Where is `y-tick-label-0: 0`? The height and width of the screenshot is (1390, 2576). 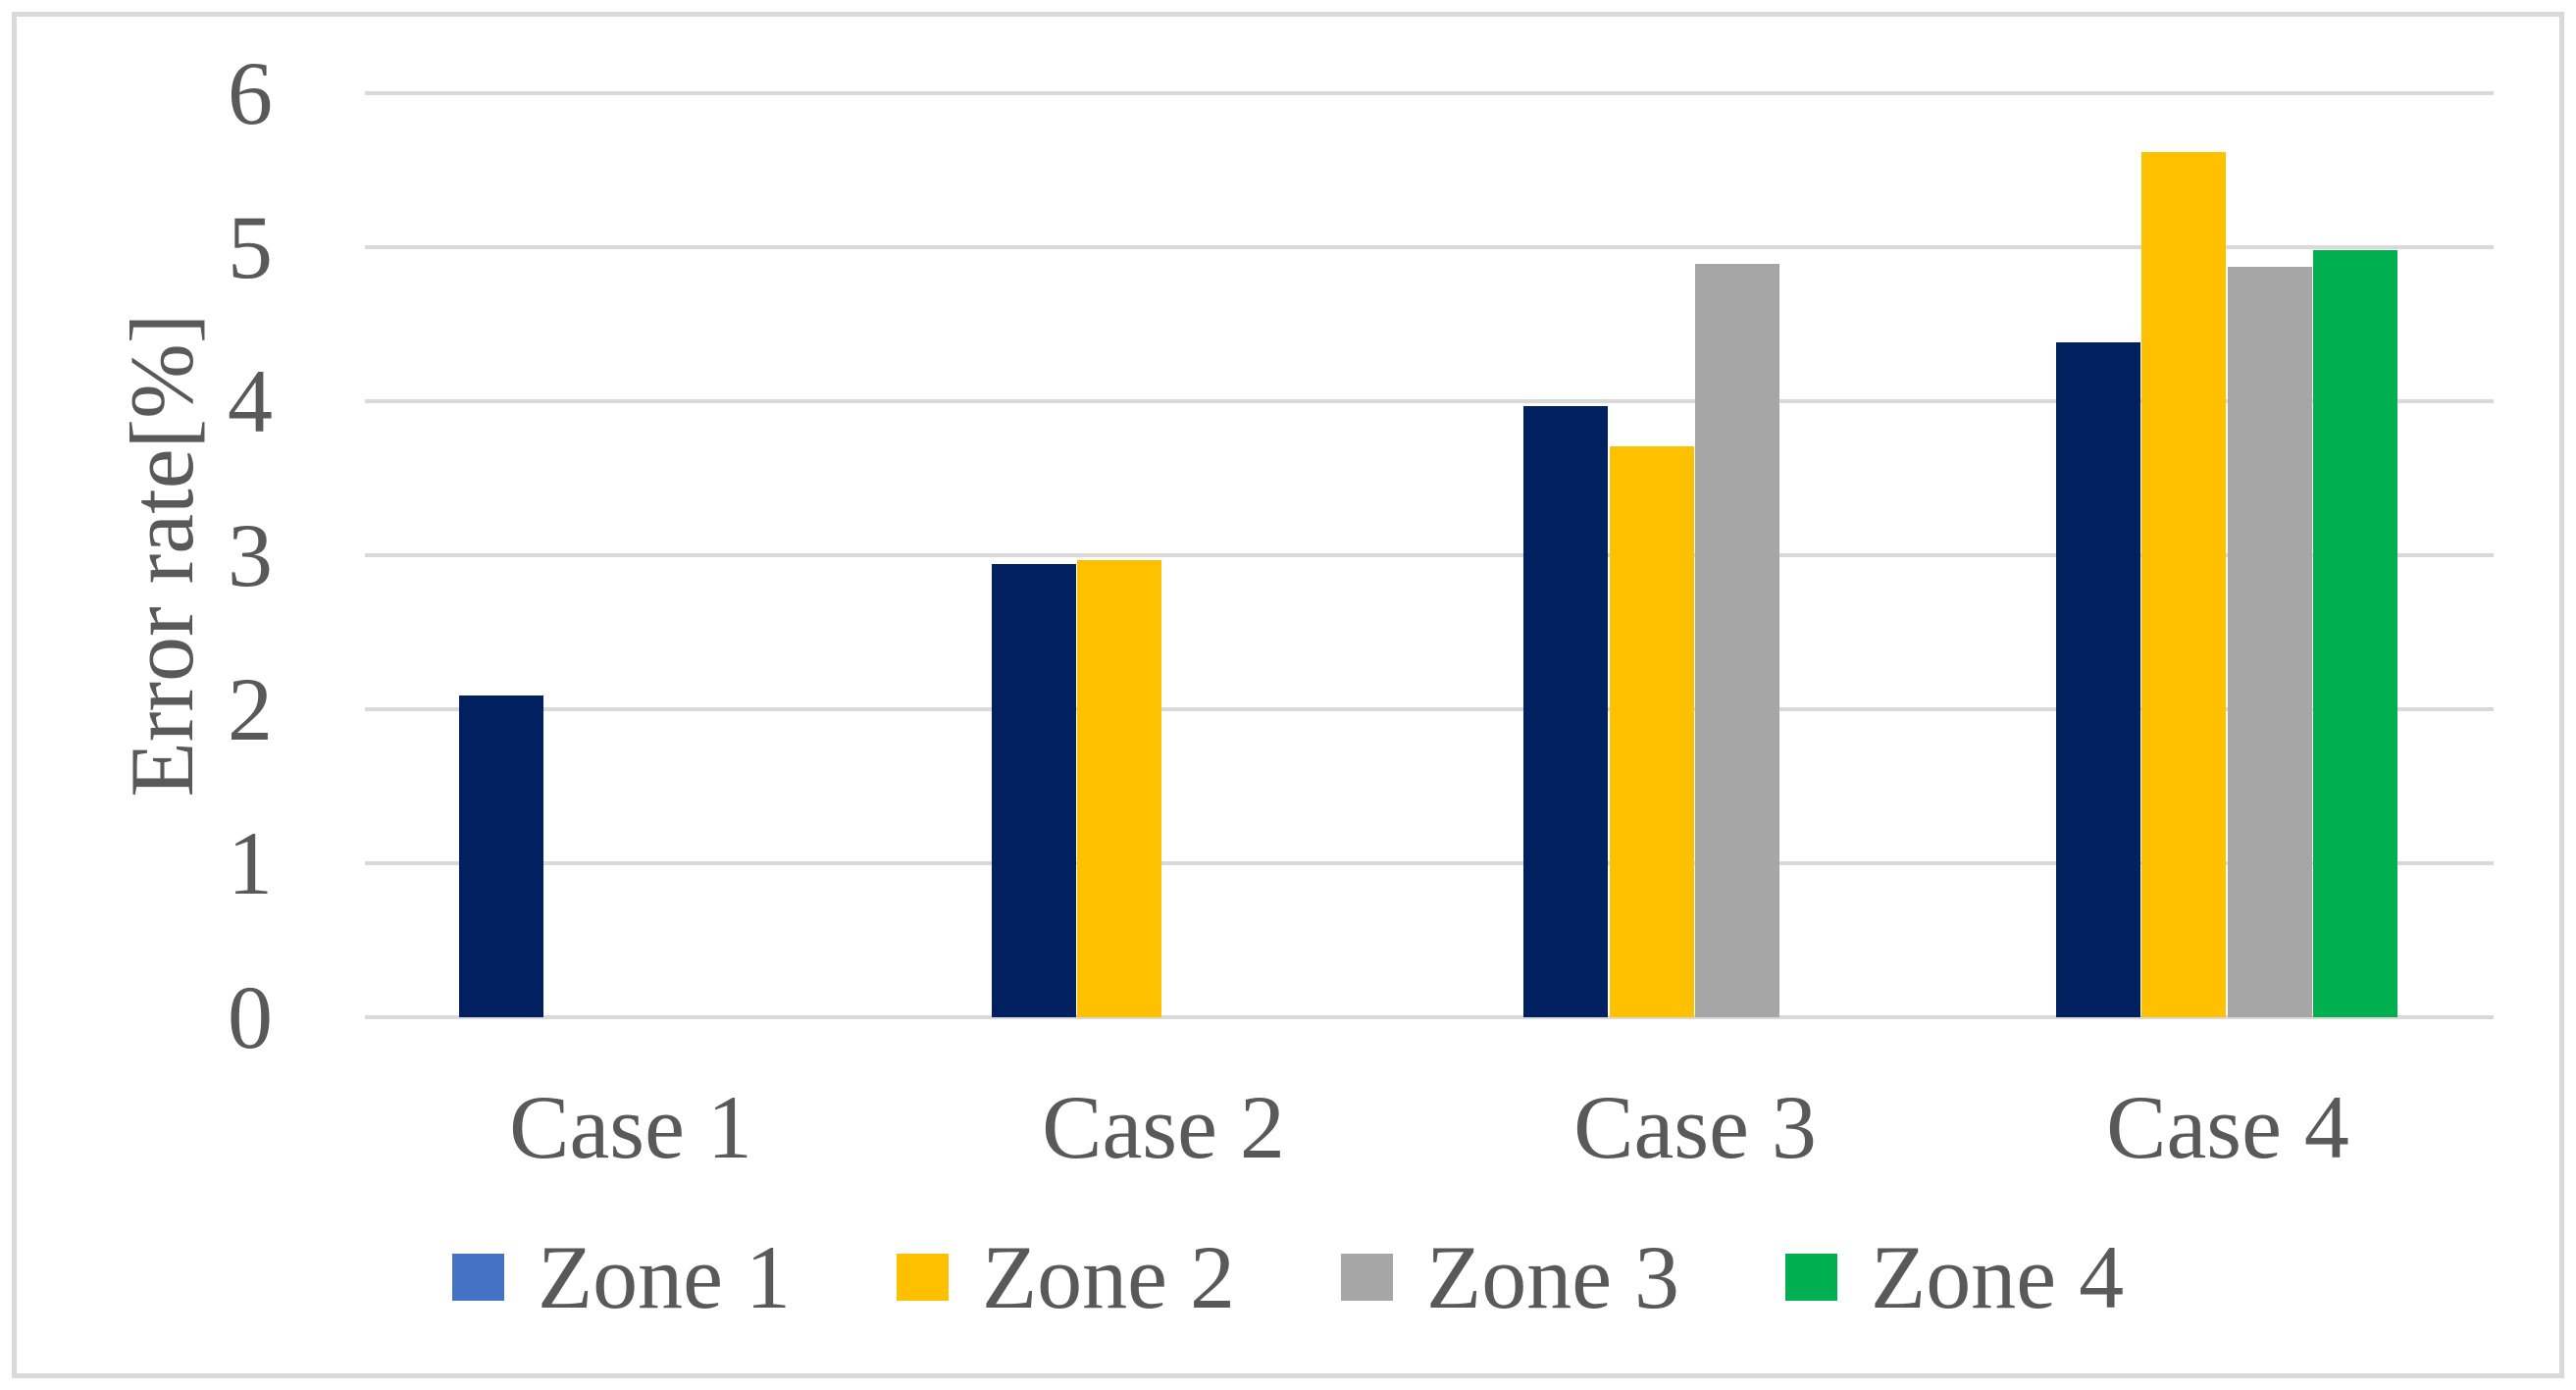
y-tick-label-0: 0 is located at coordinates (250, 1017).